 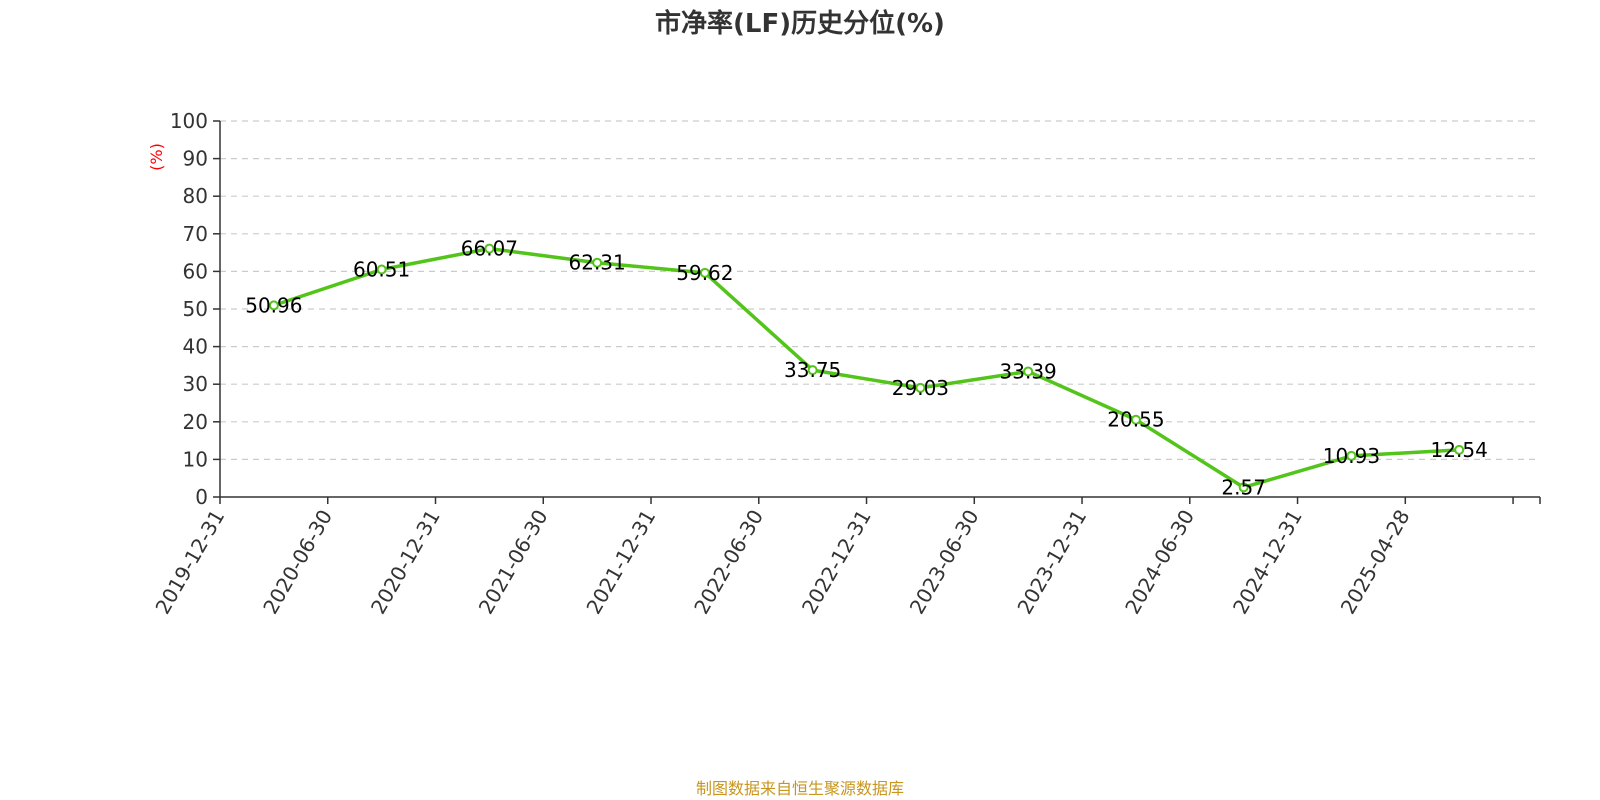 I want to click on y-tick-label: 20, so click(x=195, y=422).